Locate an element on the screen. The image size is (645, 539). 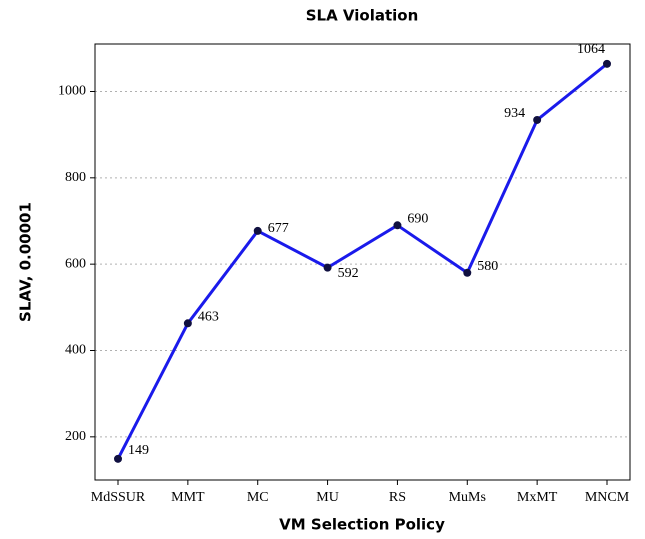
y-tick-label: 600 is located at coordinates (75, 263).